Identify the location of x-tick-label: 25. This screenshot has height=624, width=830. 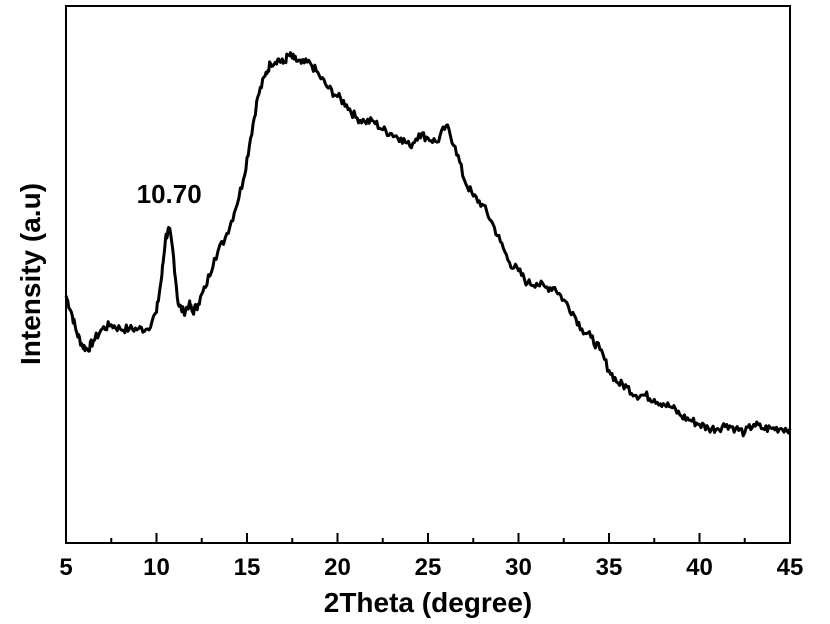
(428, 567).